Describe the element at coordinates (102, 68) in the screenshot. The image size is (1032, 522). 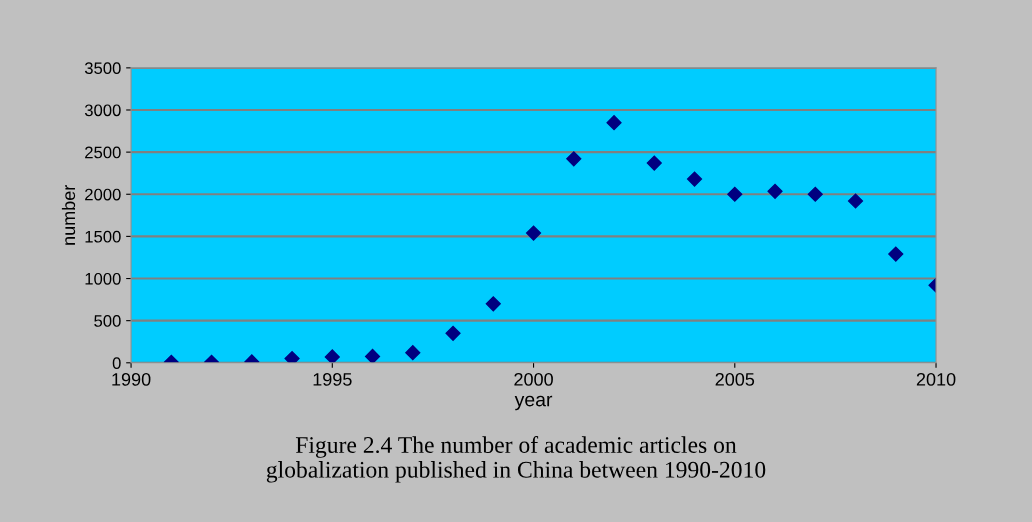
I see `y-tick-label: 3500` at that location.